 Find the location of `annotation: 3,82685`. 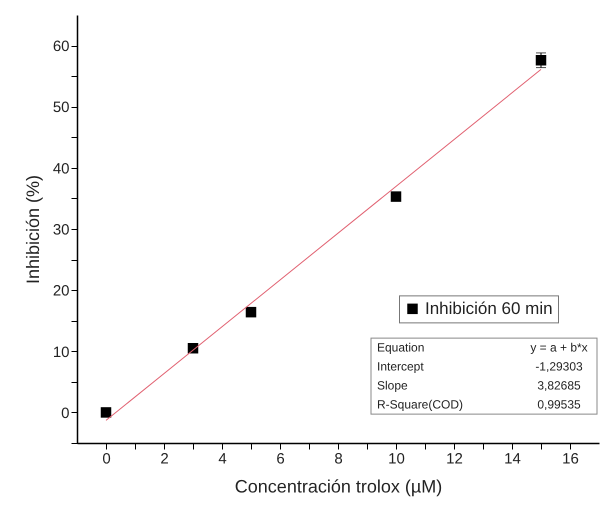

annotation: 3,82685 is located at coordinates (559, 385).